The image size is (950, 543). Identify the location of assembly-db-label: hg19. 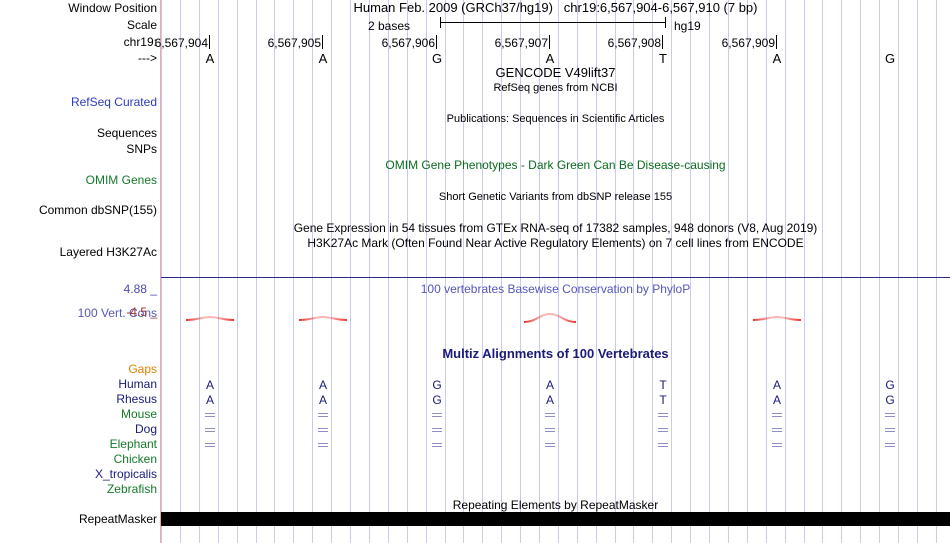
(687, 26).